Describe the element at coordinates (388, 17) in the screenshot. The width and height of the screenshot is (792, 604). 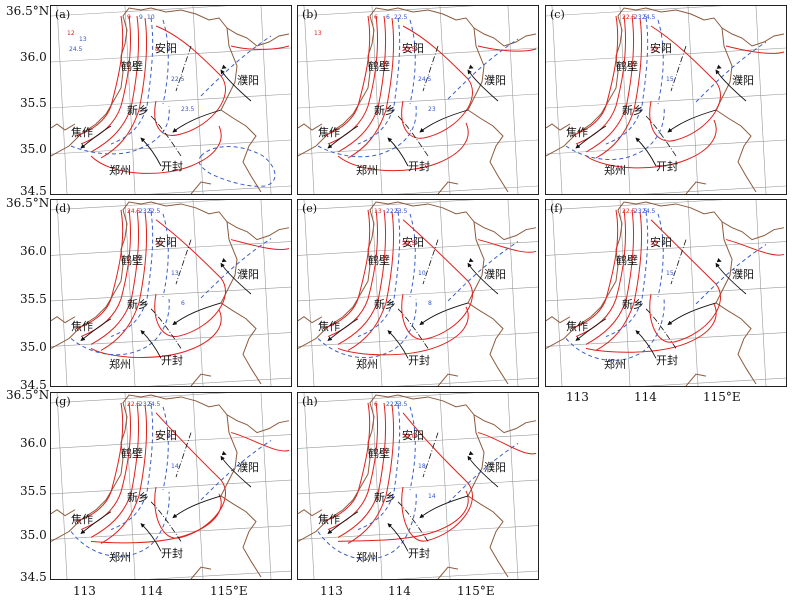
I see `contour-value-label: 6` at that location.